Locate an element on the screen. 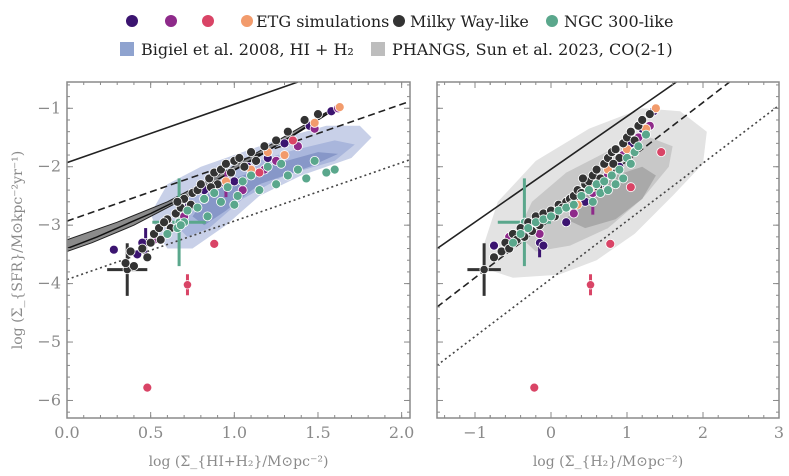 This screenshot has width=789, height=476. x-axis-label: log (Σ_{HI+H₂}/M⊙pc⁻²) is located at coordinates (239, 462).